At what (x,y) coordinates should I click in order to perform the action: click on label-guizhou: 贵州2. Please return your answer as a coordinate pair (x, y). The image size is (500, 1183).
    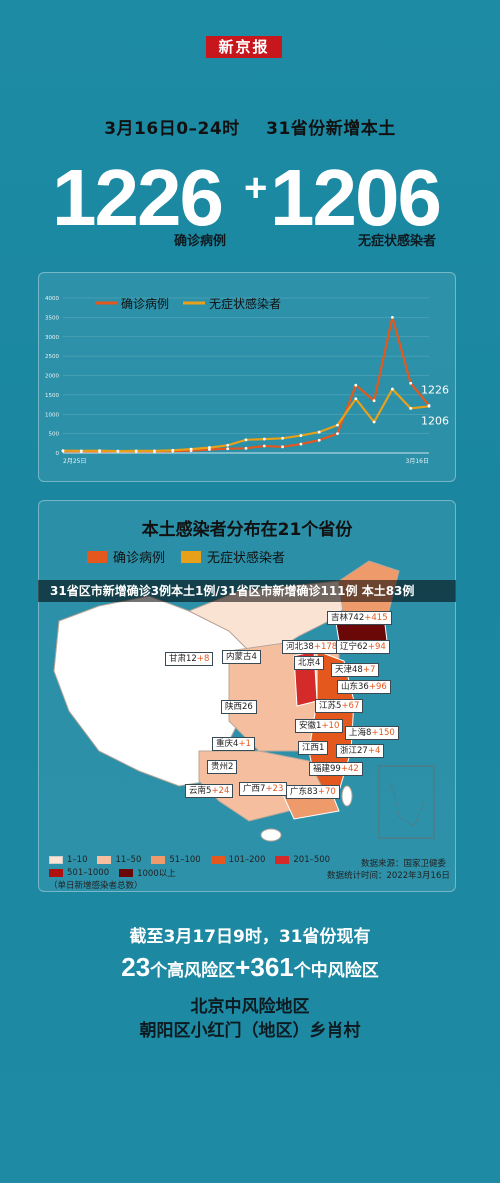
    Looking at the image, I should click on (222, 767).